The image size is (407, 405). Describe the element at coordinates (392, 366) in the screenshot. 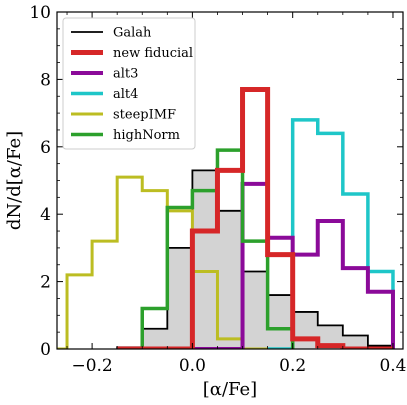

I see `x-tick-label: 0.4` at that location.